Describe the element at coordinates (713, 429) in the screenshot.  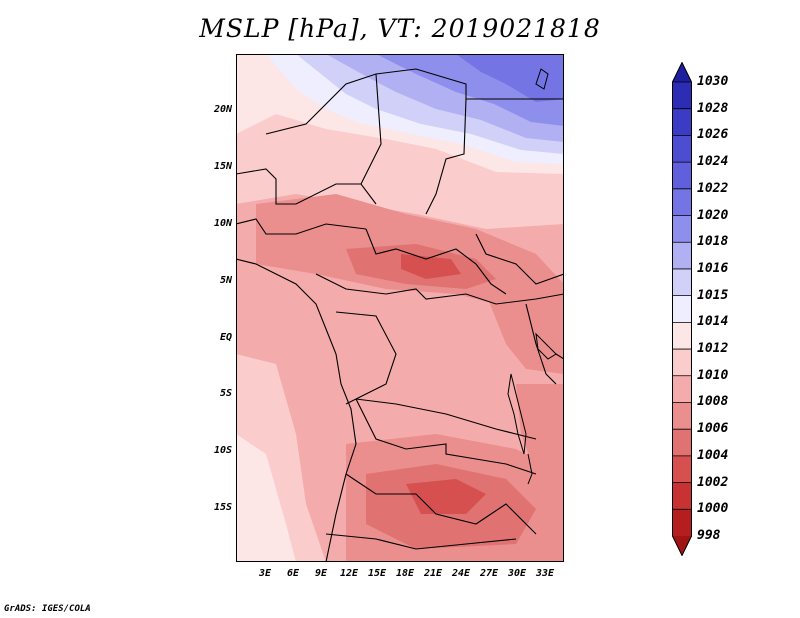
I see `colorbar-label: 1006` at that location.